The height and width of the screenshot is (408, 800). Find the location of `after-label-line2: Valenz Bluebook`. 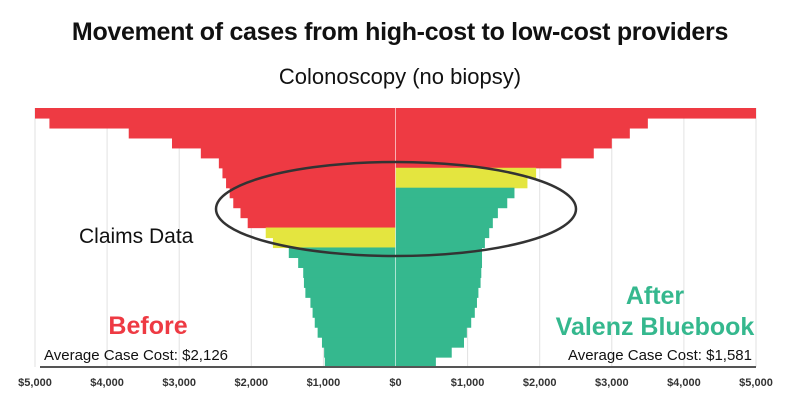

after-label-line2: Valenz Bluebook is located at coordinates (655, 327).